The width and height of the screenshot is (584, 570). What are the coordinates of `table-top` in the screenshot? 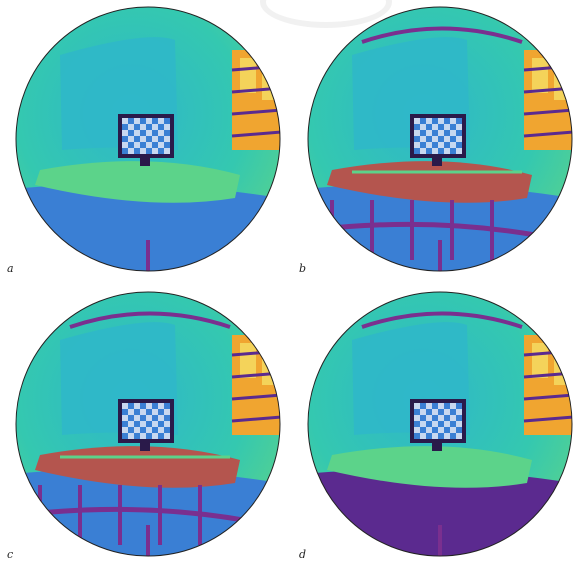 It's located at (429, 467).